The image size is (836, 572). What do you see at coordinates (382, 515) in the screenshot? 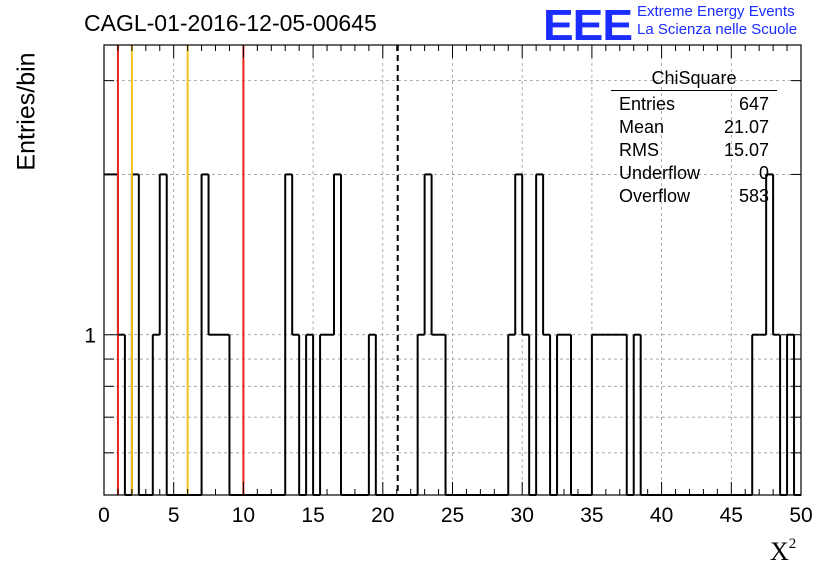
I see `x-tick-label: 20` at bounding box center [382, 515].